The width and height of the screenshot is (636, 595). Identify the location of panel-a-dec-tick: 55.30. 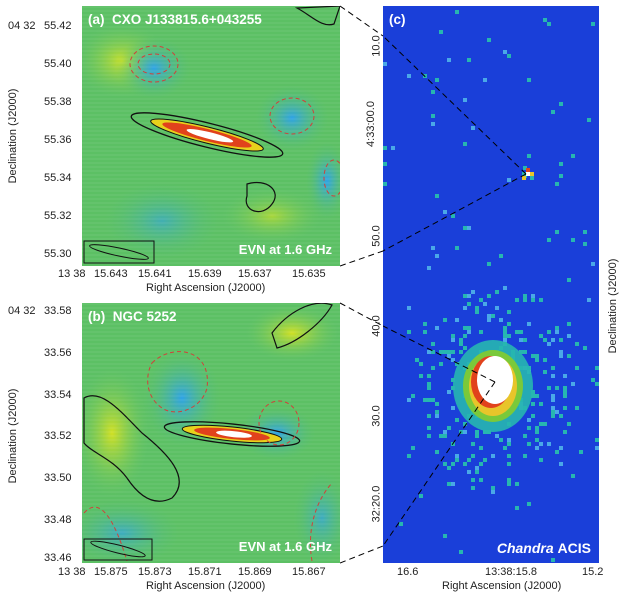
(58, 254).